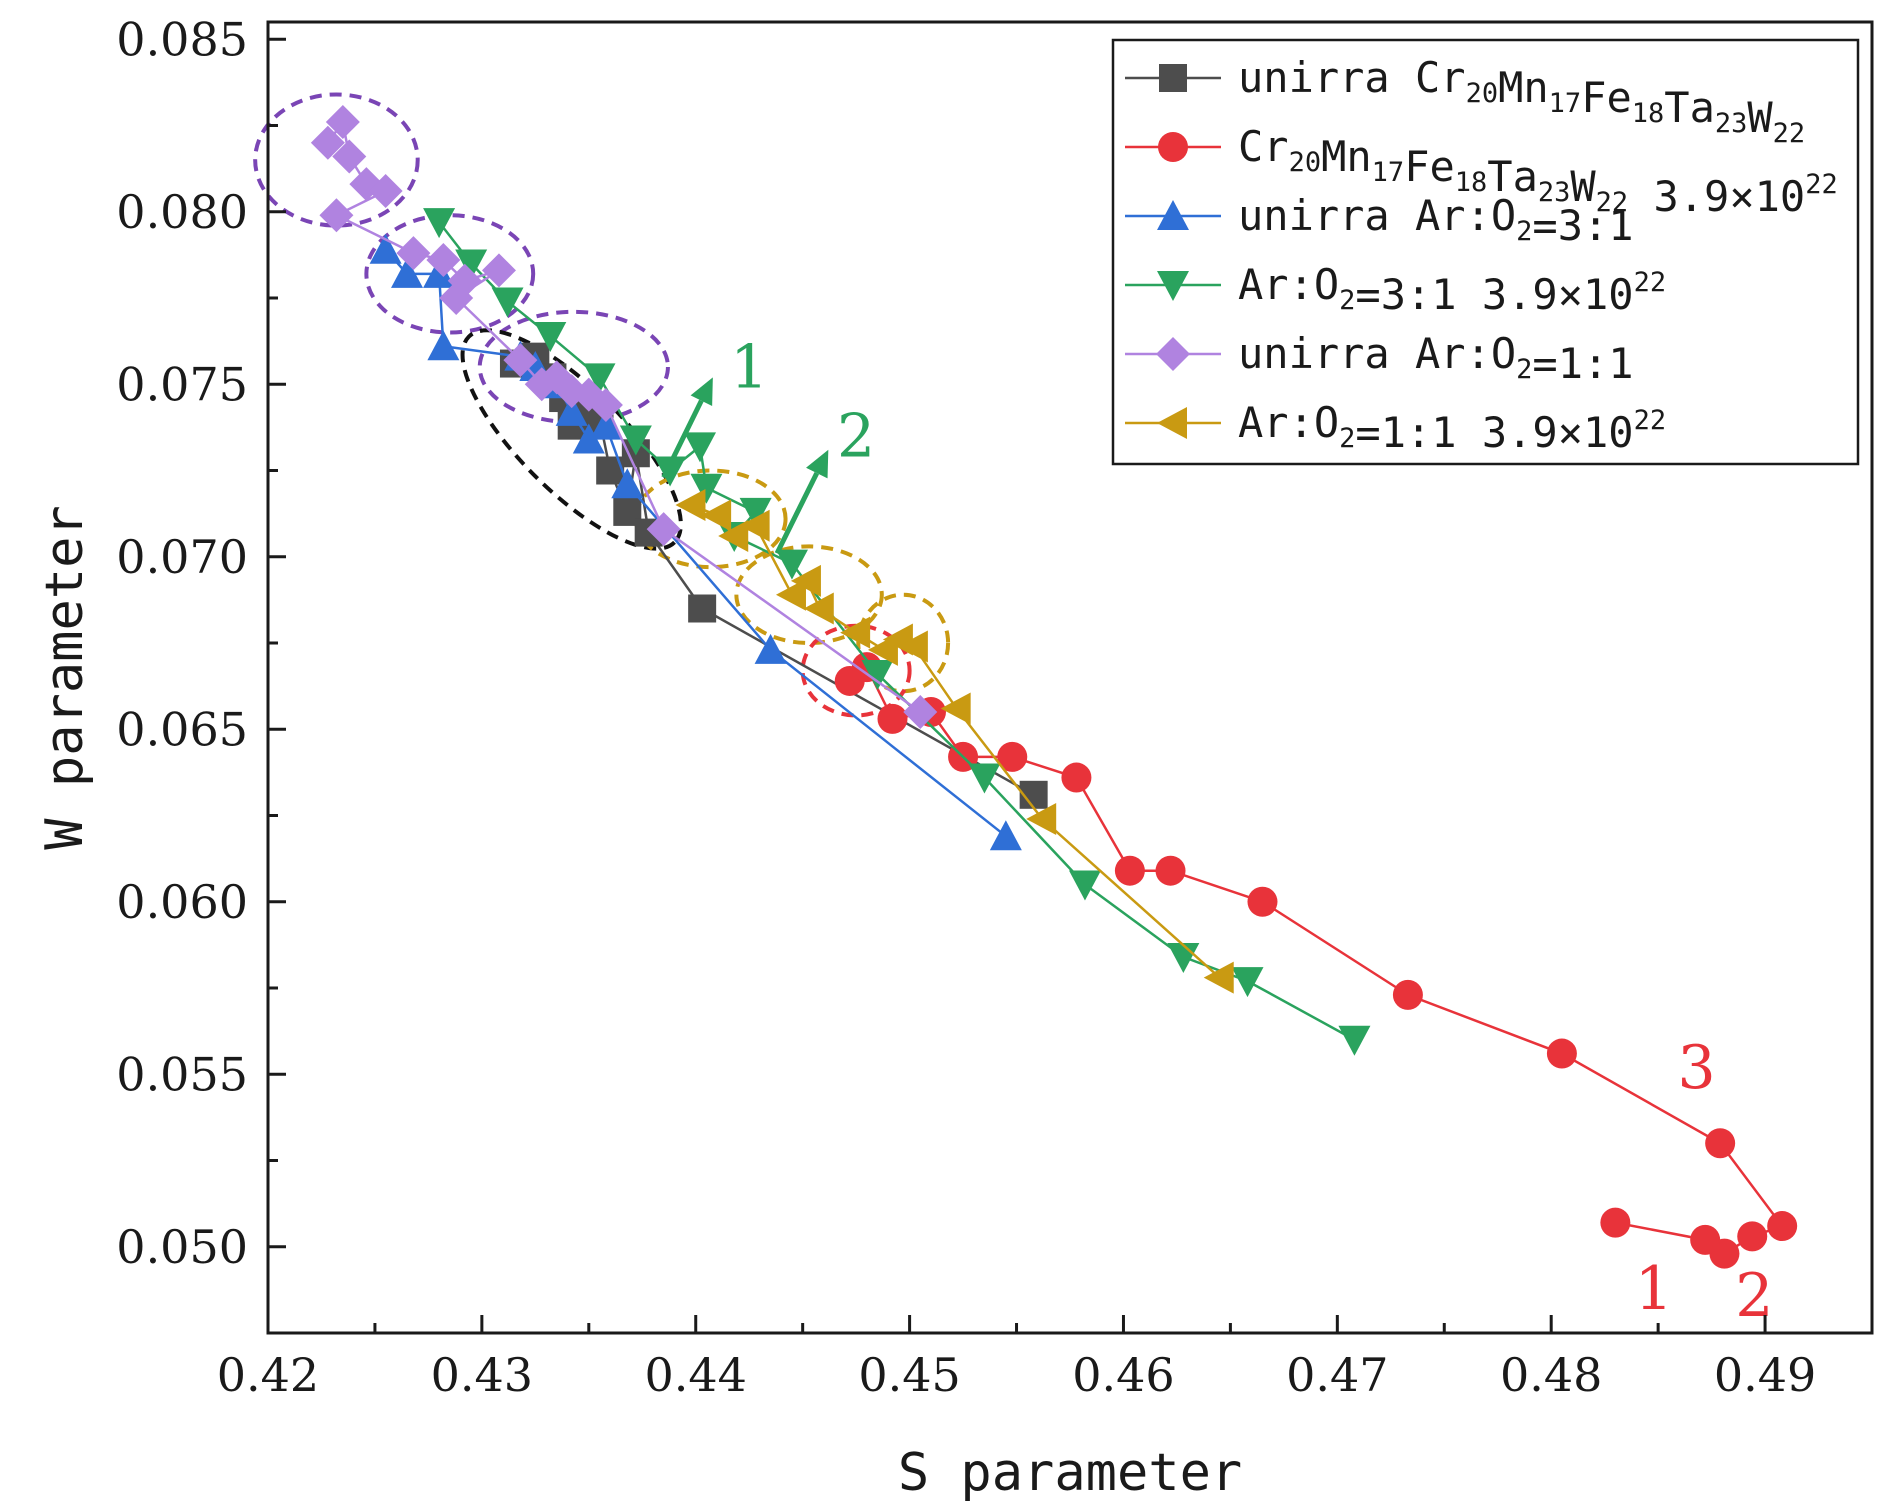  What do you see at coordinates (182, 1247) in the screenshot?
I see `y-tick-label: 0.050` at bounding box center [182, 1247].